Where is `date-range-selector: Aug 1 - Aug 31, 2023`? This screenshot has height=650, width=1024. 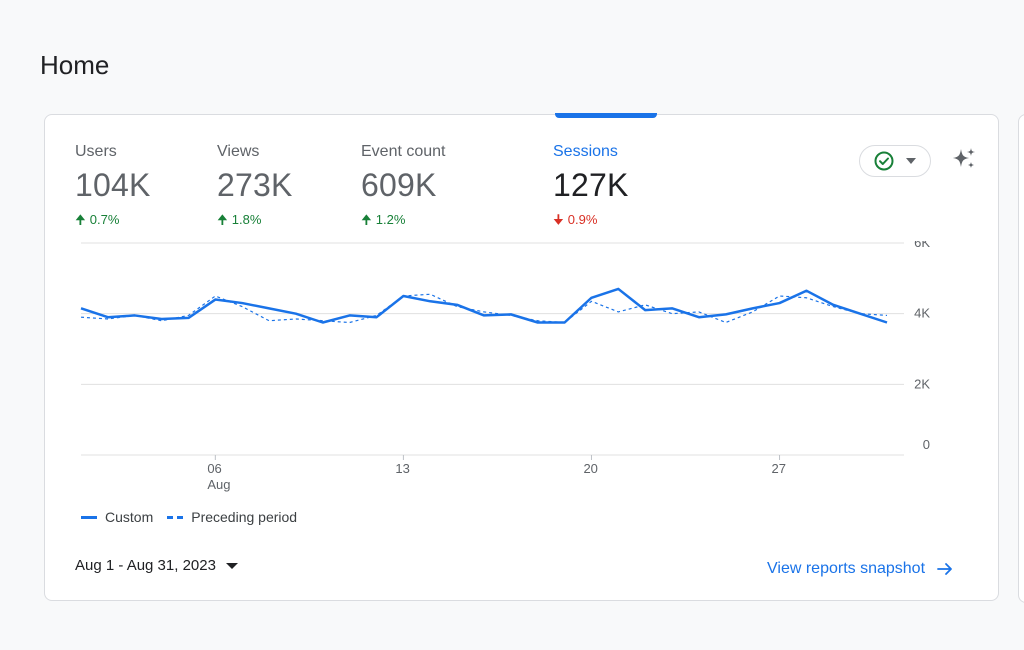 date-range-selector: Aug 1 - Aug 31, 2023 is located at coordinates (156, 565).